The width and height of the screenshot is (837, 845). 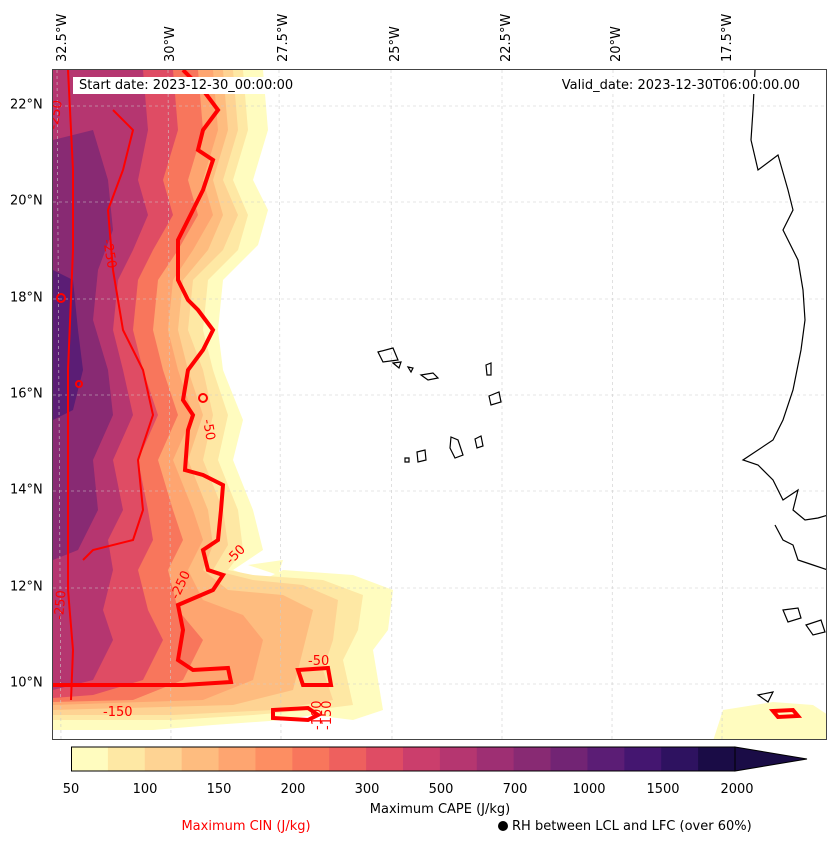 I want to click on cape-colorbar, so click(x=439, y=759).